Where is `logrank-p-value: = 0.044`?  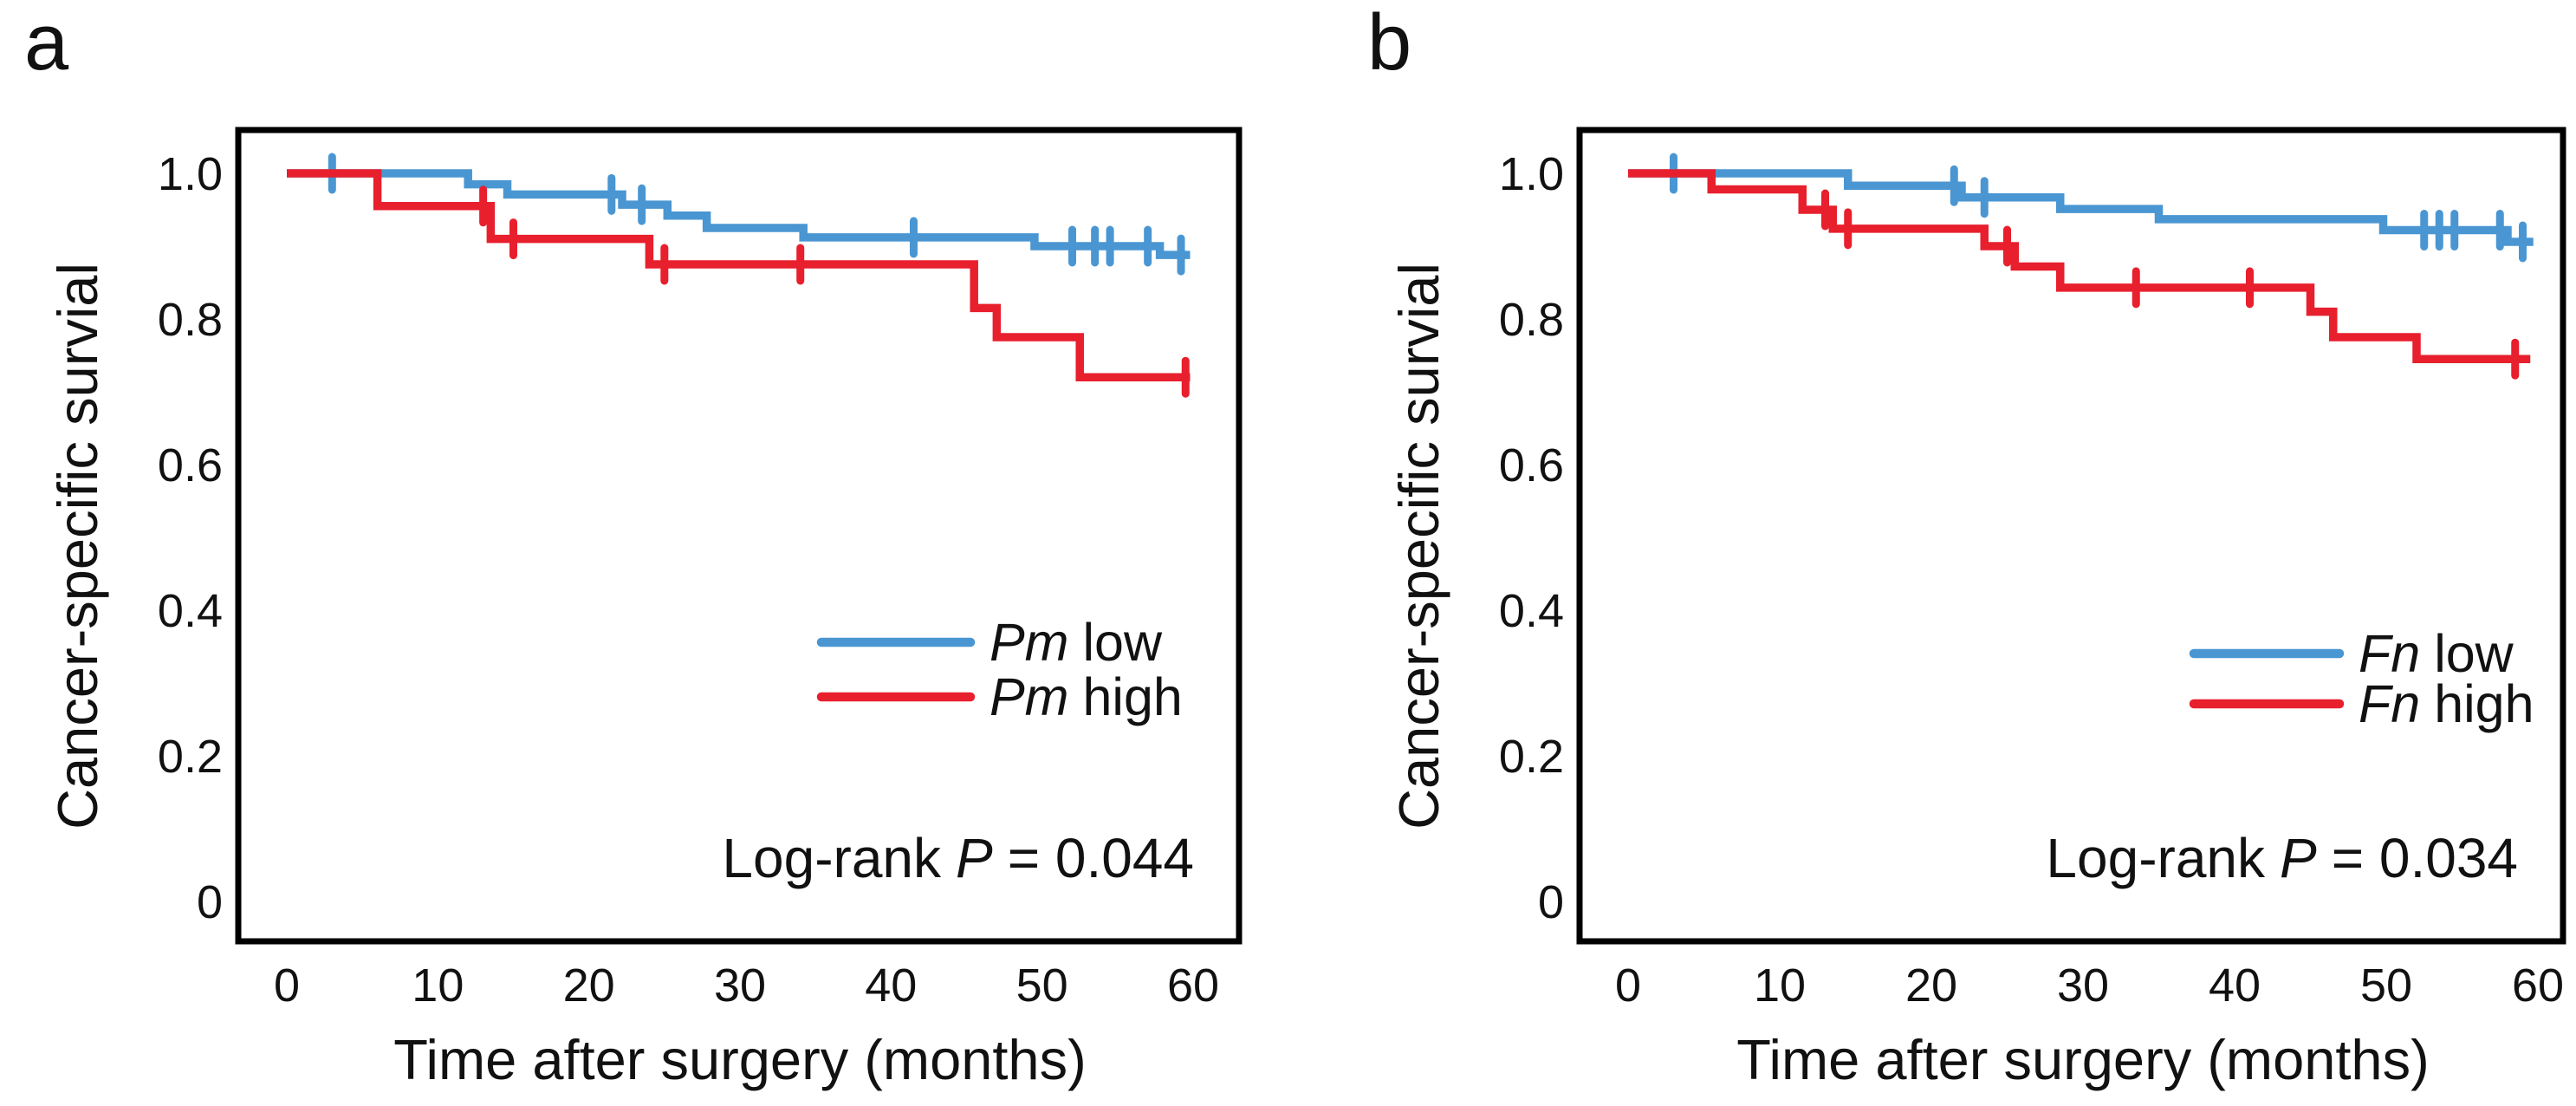 logrank-p-value: = 0.044 is located at coordinates (1101, 858).